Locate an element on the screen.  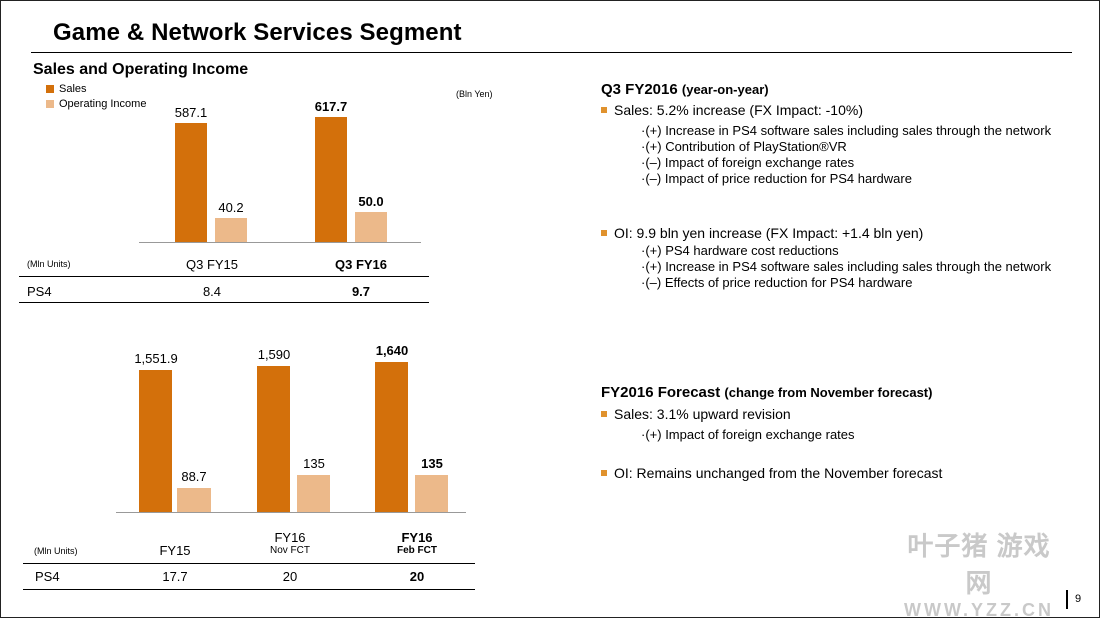
top-table-ps4-q3fy16: 9.7 is located at coordinates (361, 291).